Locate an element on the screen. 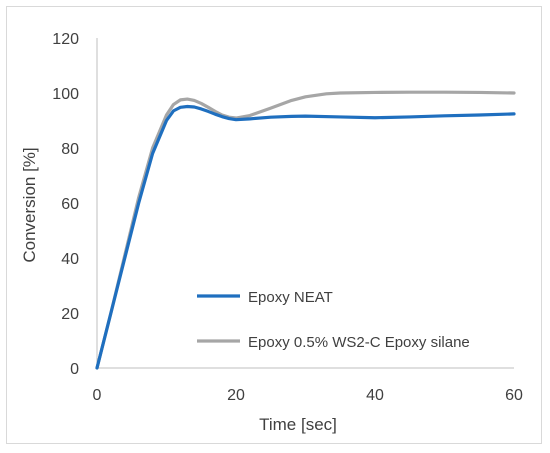 This screenshot has height=453, width=550. y-tick-label: 80 is located at coordinates (70, 149).